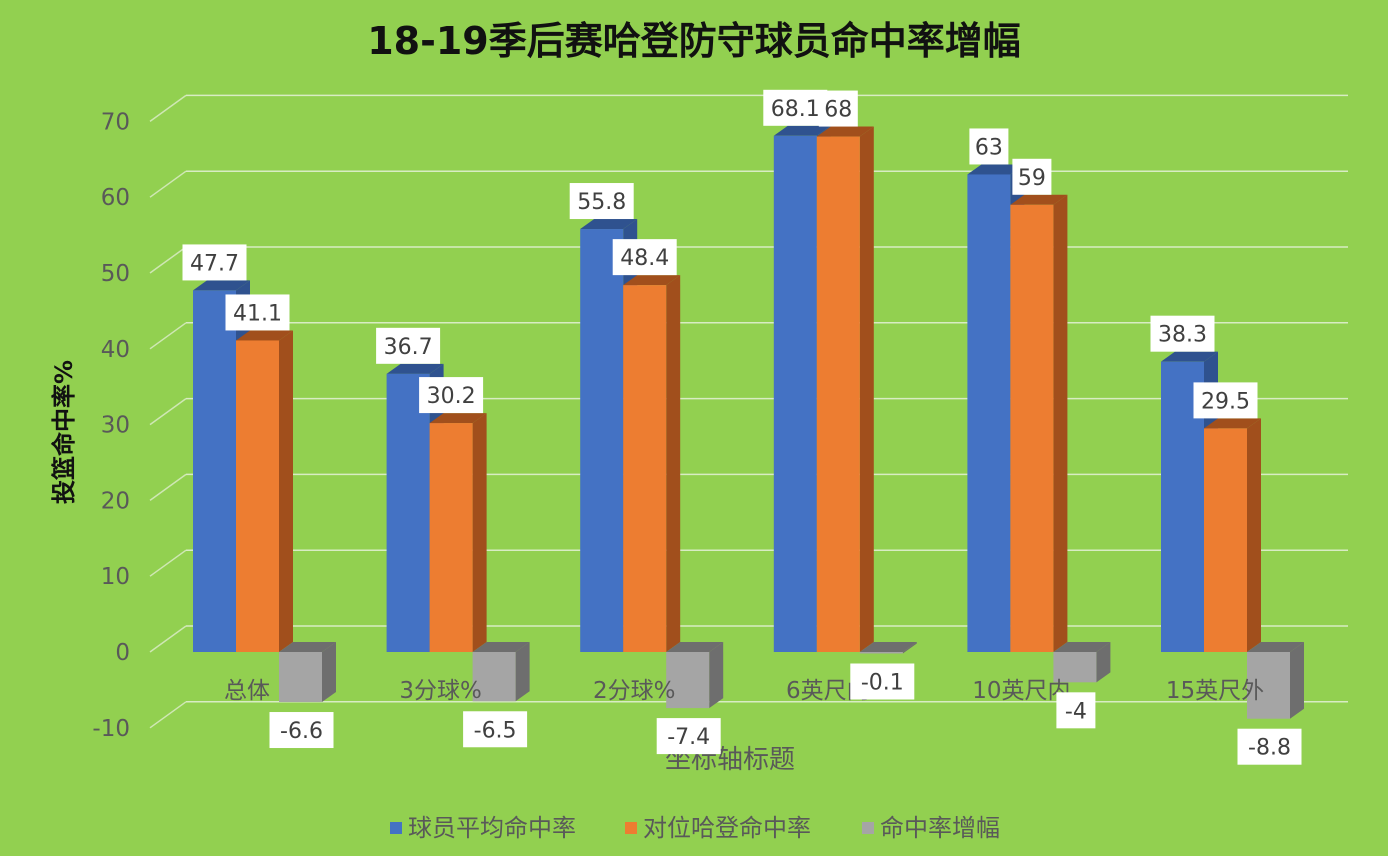 The image size is (1388, 856). I want to click on data-label: -7.4, so click(688, 737).